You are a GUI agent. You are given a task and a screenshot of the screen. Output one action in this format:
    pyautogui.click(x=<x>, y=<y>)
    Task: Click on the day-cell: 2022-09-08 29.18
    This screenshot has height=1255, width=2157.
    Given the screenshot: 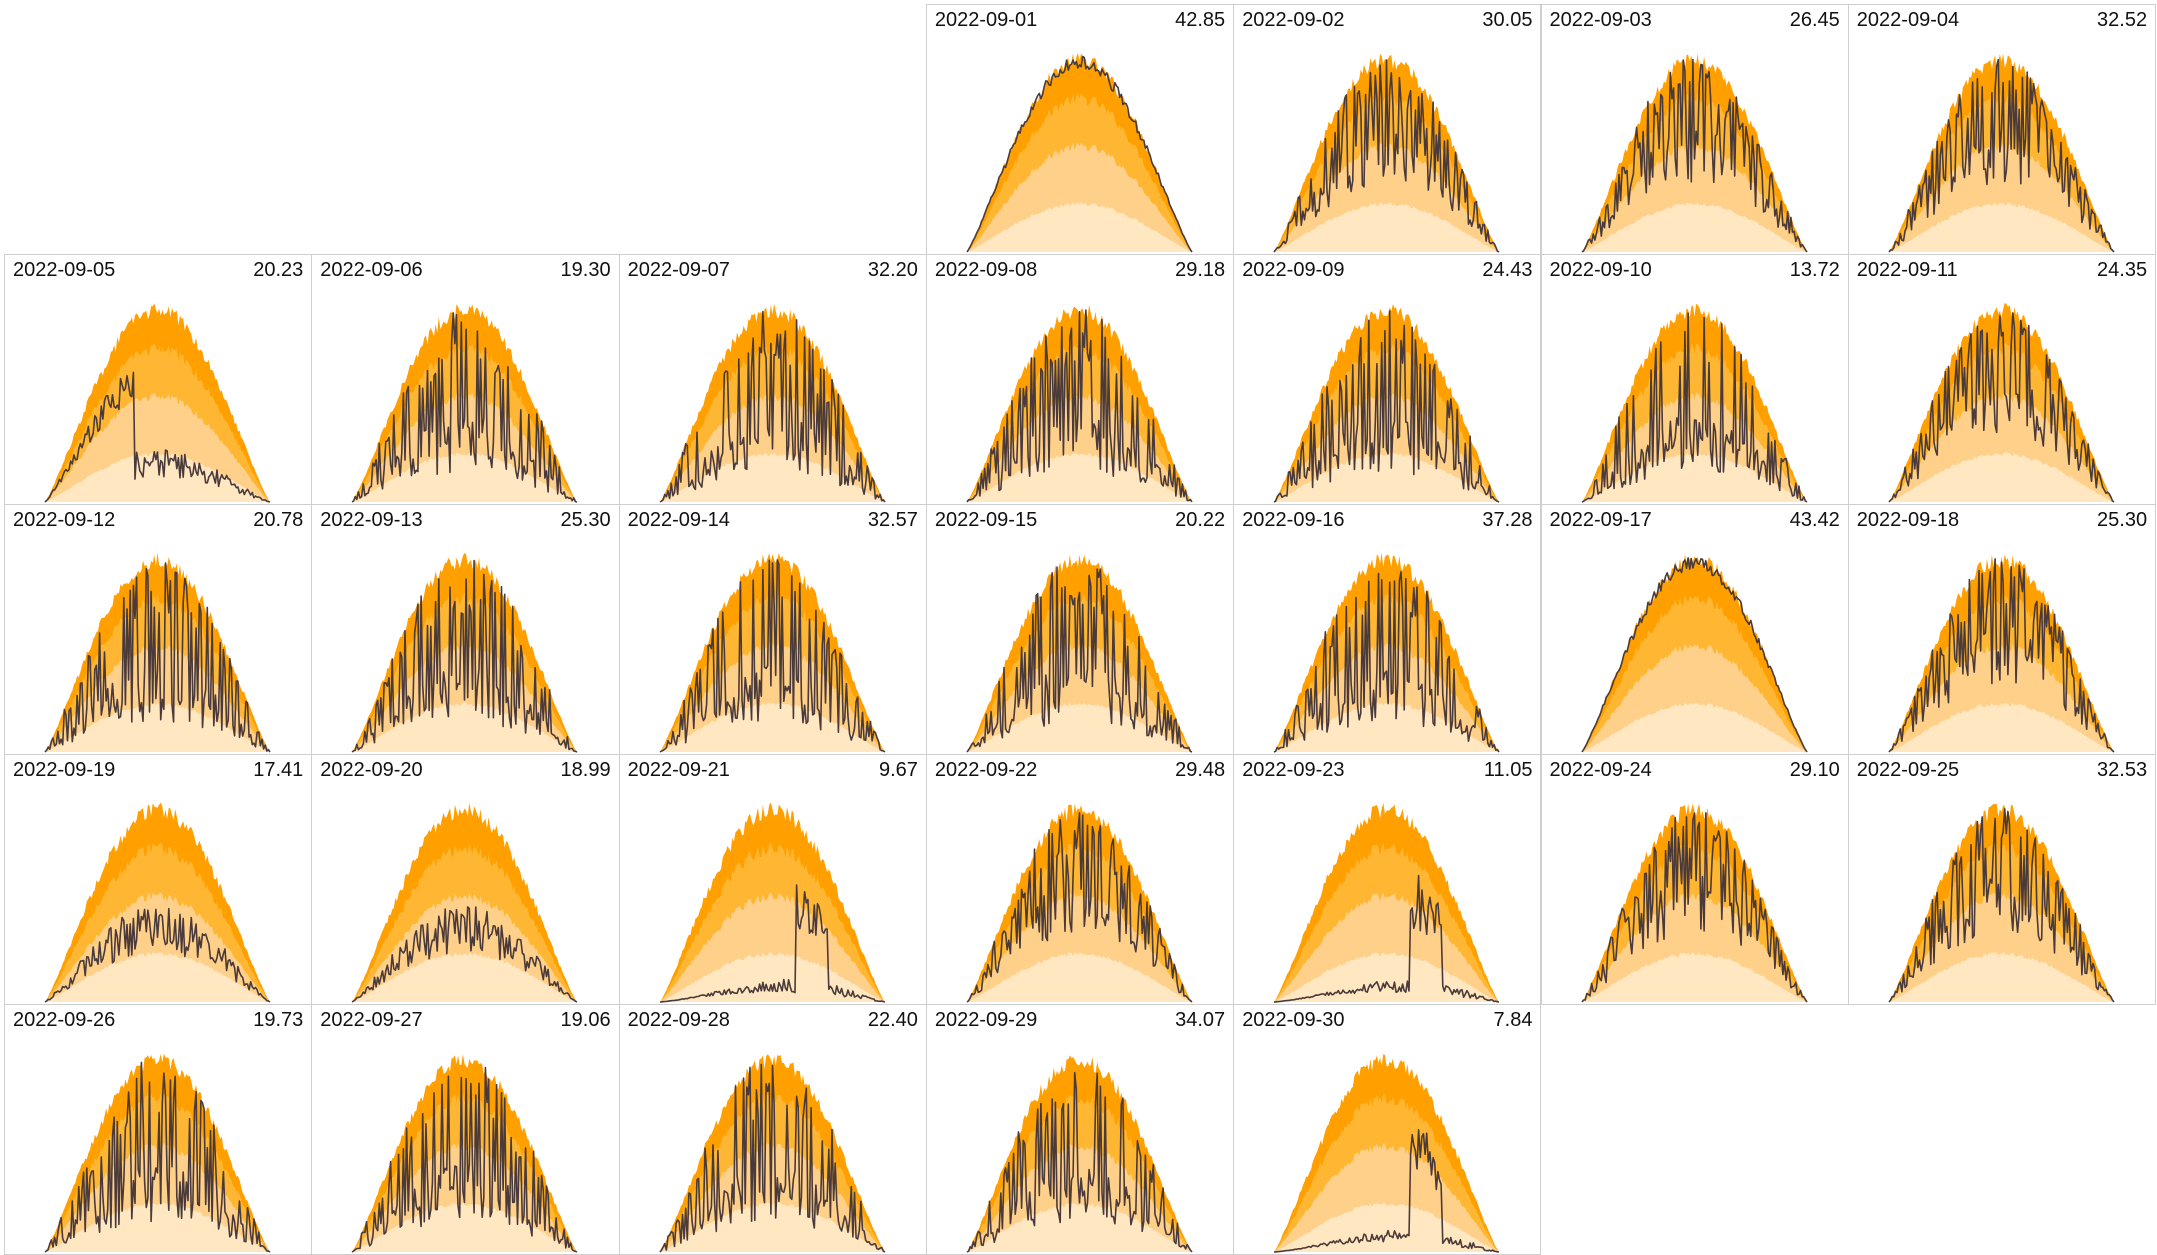 What is the action you would take?
    pyautogui.click(x=1080, y=379)
    